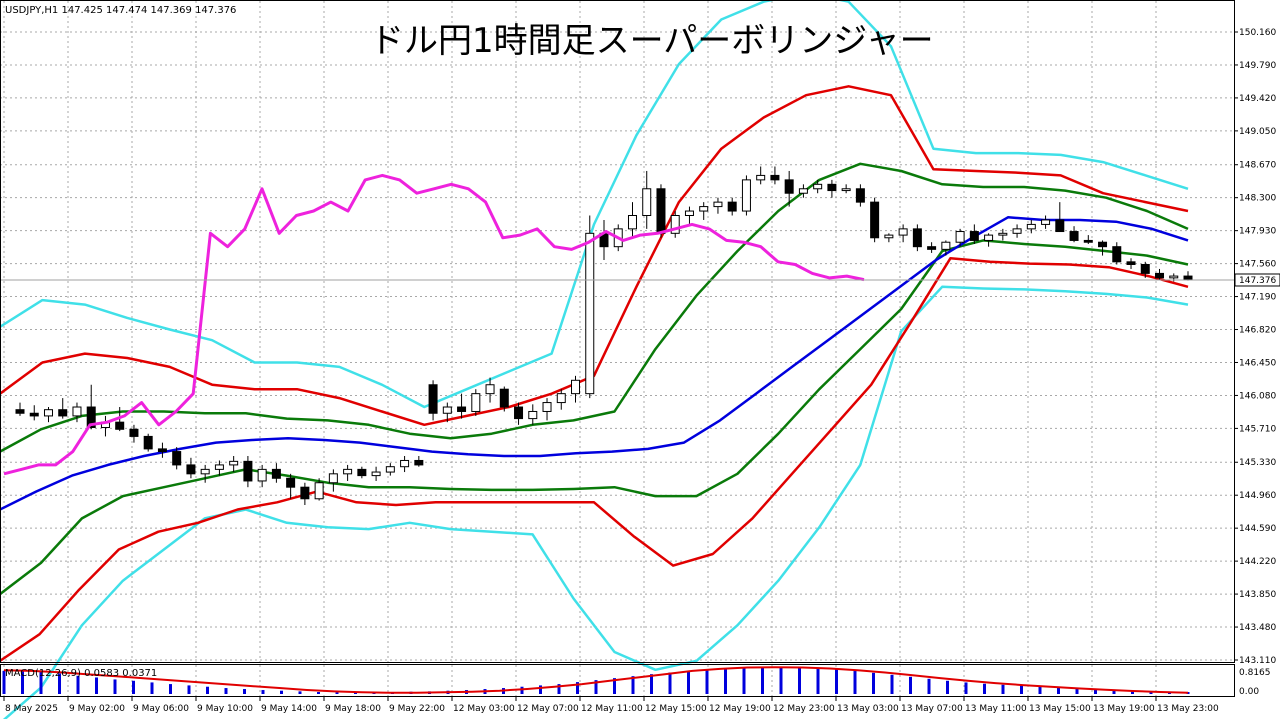 Image resolution: width=1280 pixels, height=719 pixels. I want to click on macd-axis-top: 0.8165, so click(1255, 673).